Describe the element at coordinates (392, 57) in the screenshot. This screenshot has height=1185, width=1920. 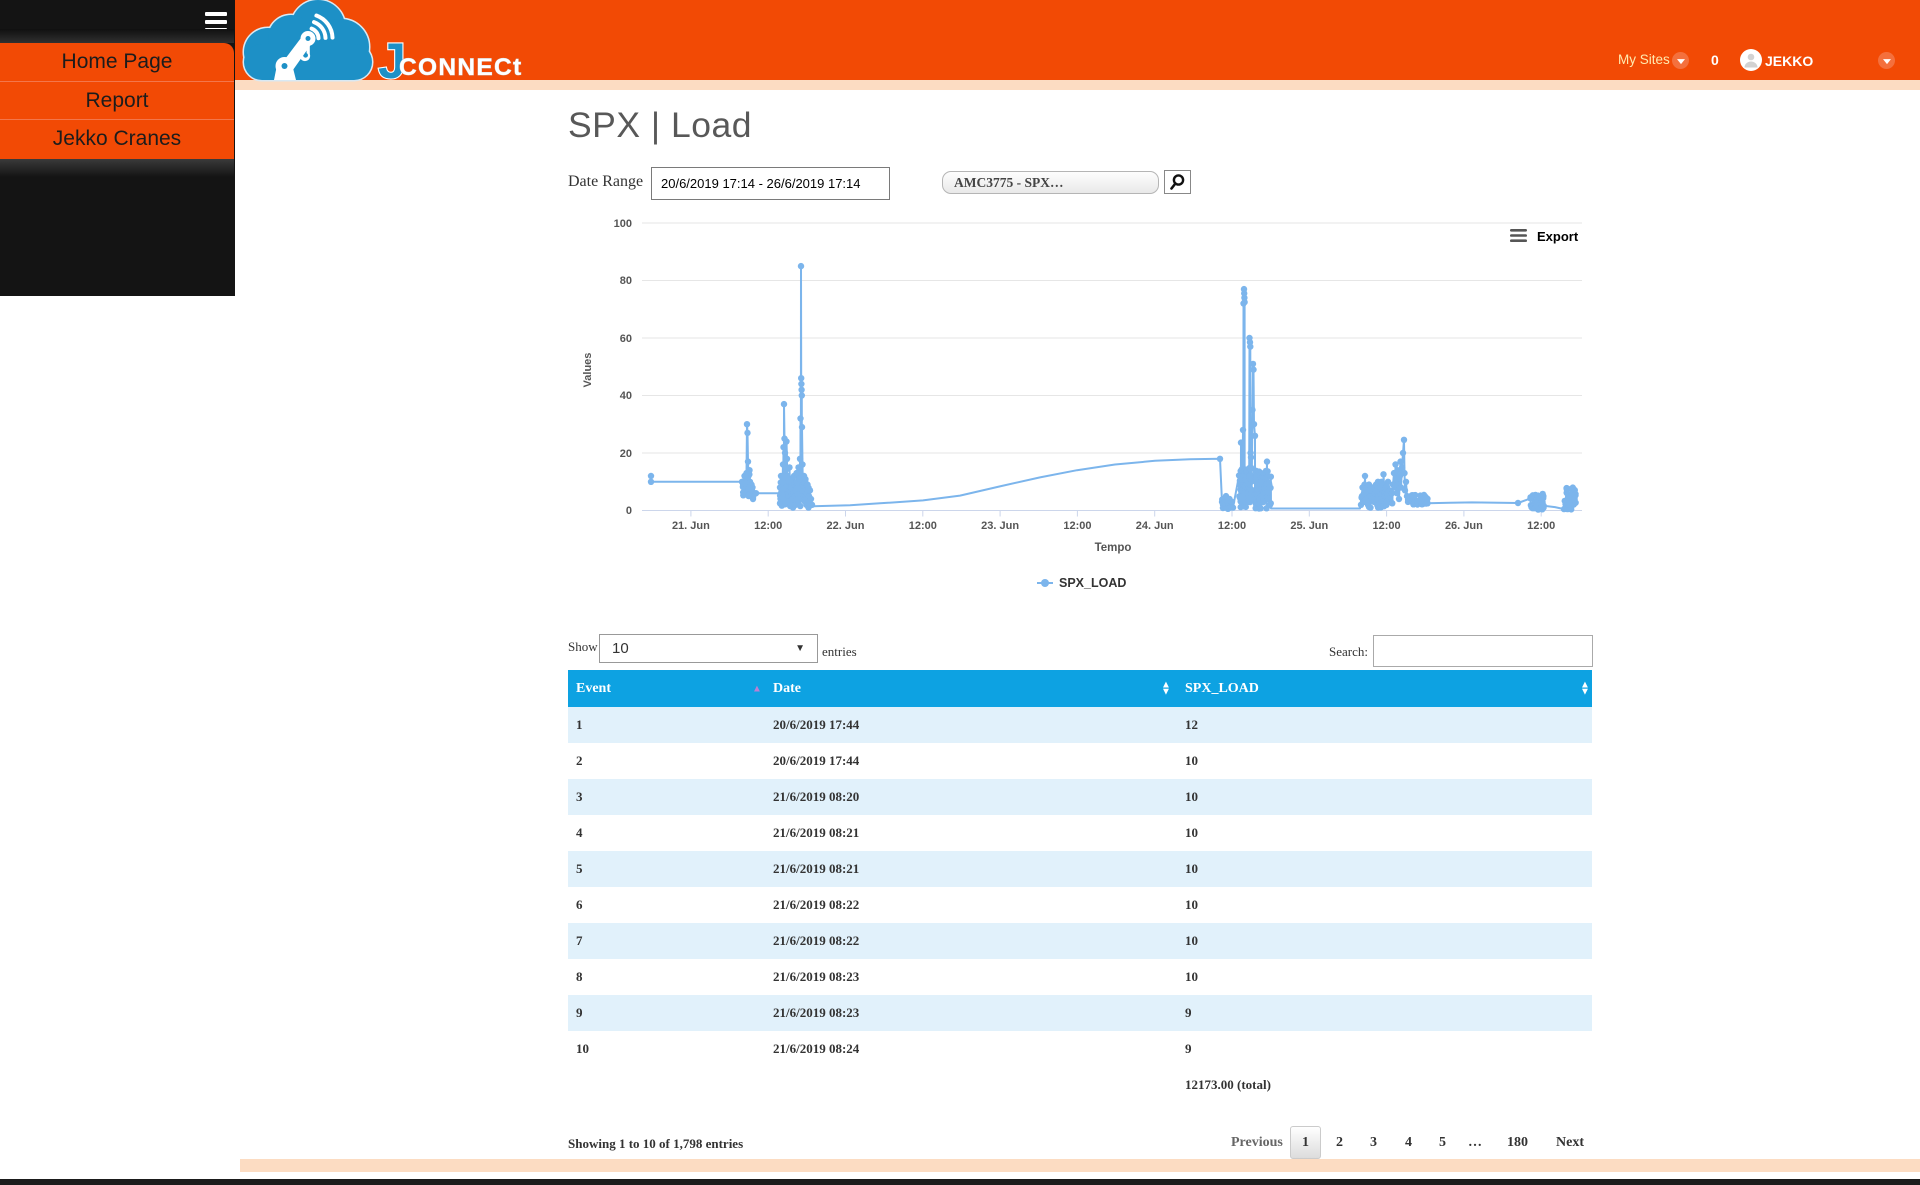
I see `svg-text: J` at that location.